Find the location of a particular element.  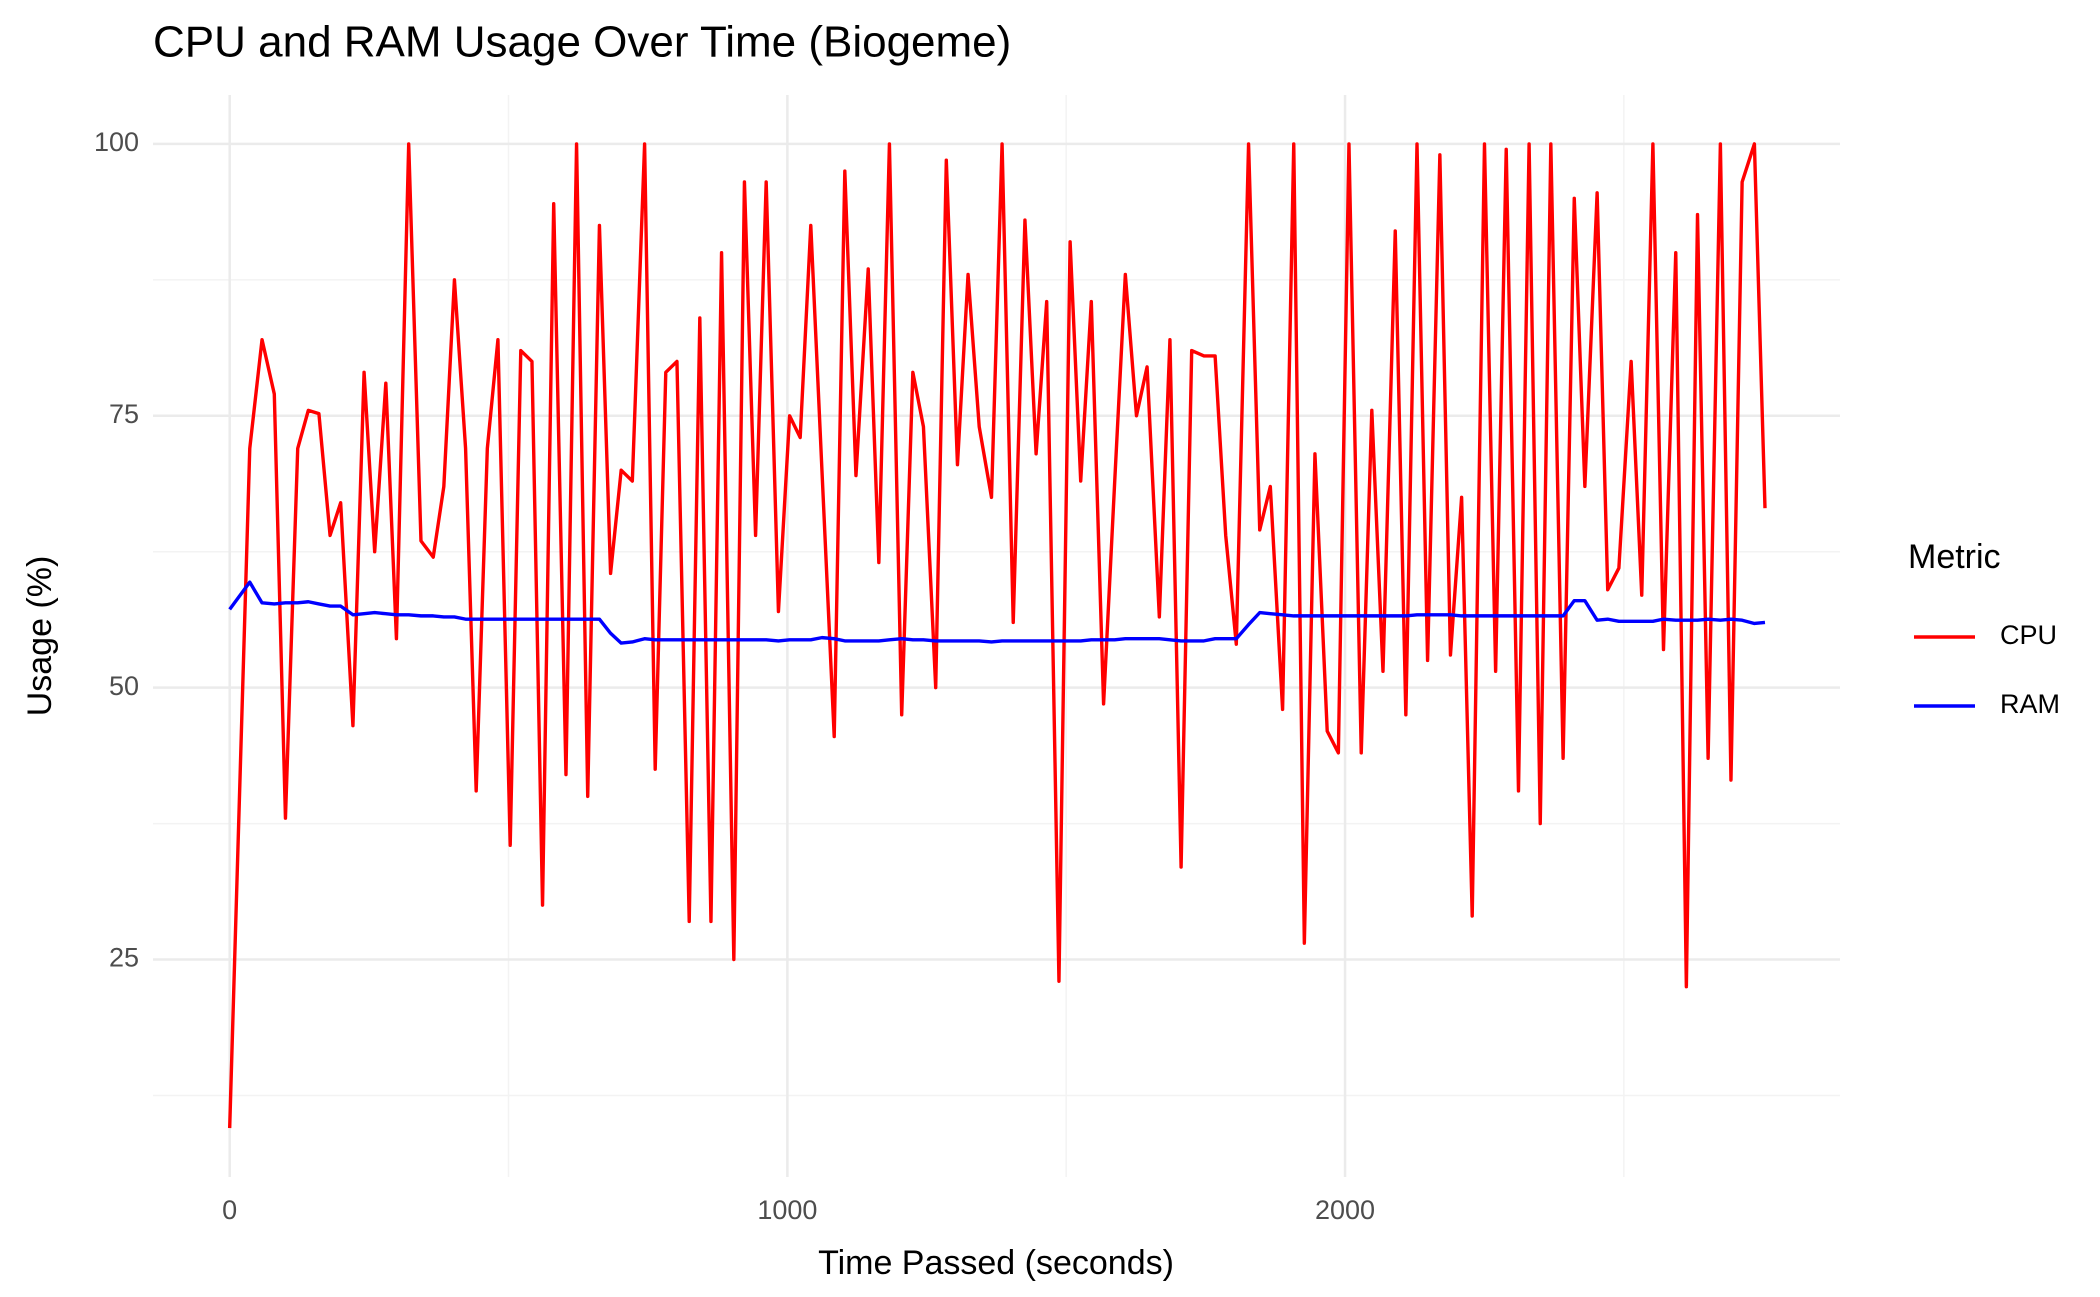

legend-title: Metric is located at coordinates (1954, 557).